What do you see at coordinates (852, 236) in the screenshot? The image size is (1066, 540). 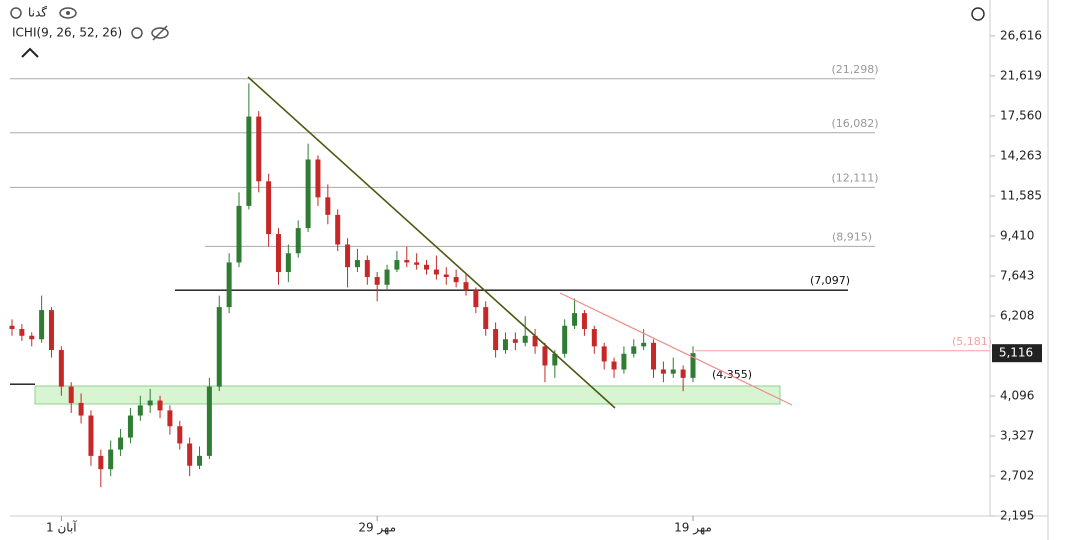 I see `level-label: (8,915)` at bounding box center [852, 236].